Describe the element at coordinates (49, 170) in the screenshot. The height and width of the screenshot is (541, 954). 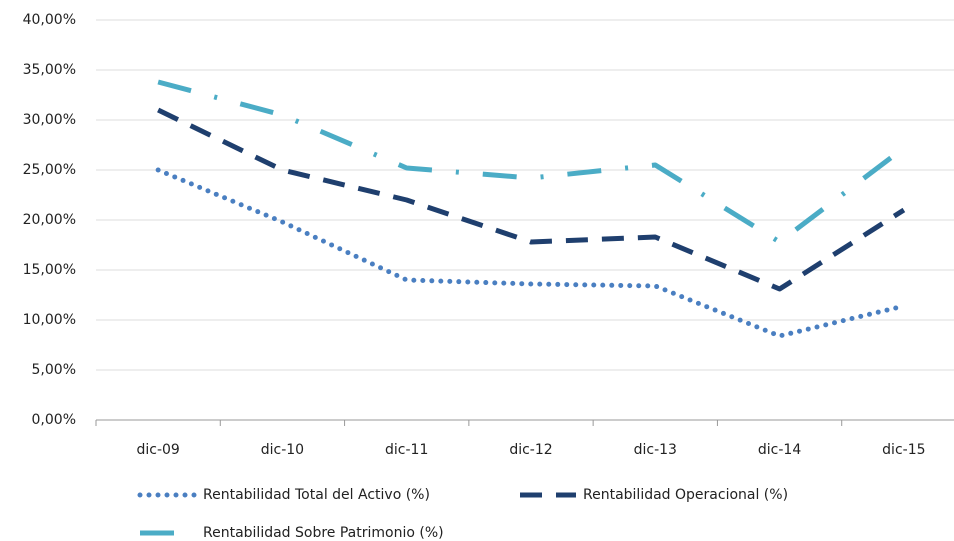
I see `y-tick-label: 25,00%` at that location.